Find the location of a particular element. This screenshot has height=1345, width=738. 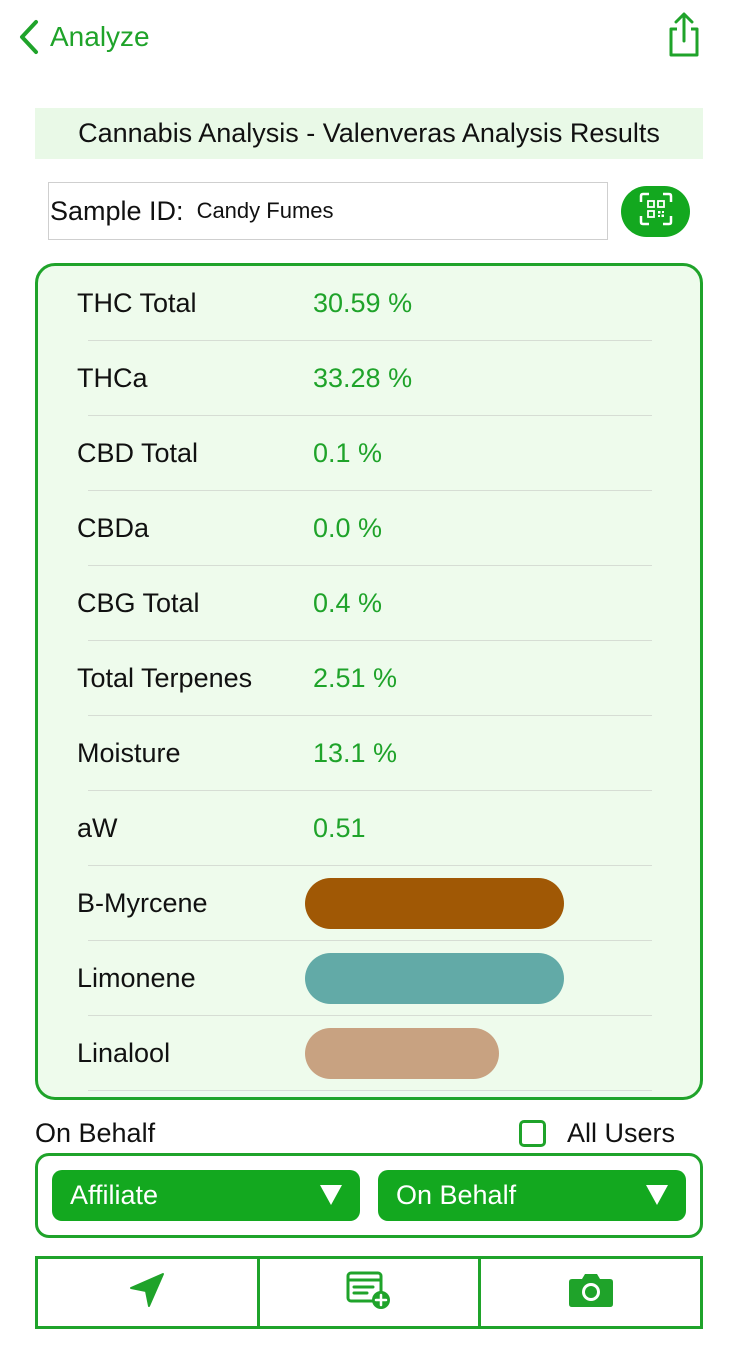

add-form-button is located at coordinates (367, 1292).